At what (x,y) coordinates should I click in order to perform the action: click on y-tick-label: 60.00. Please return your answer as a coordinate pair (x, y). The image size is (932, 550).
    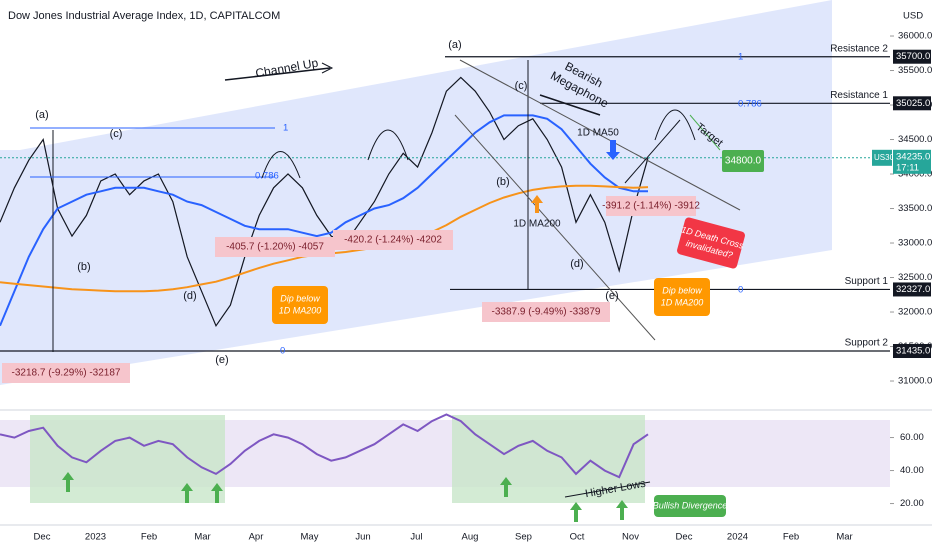
    Looking at the image, I should click on (912, 437).